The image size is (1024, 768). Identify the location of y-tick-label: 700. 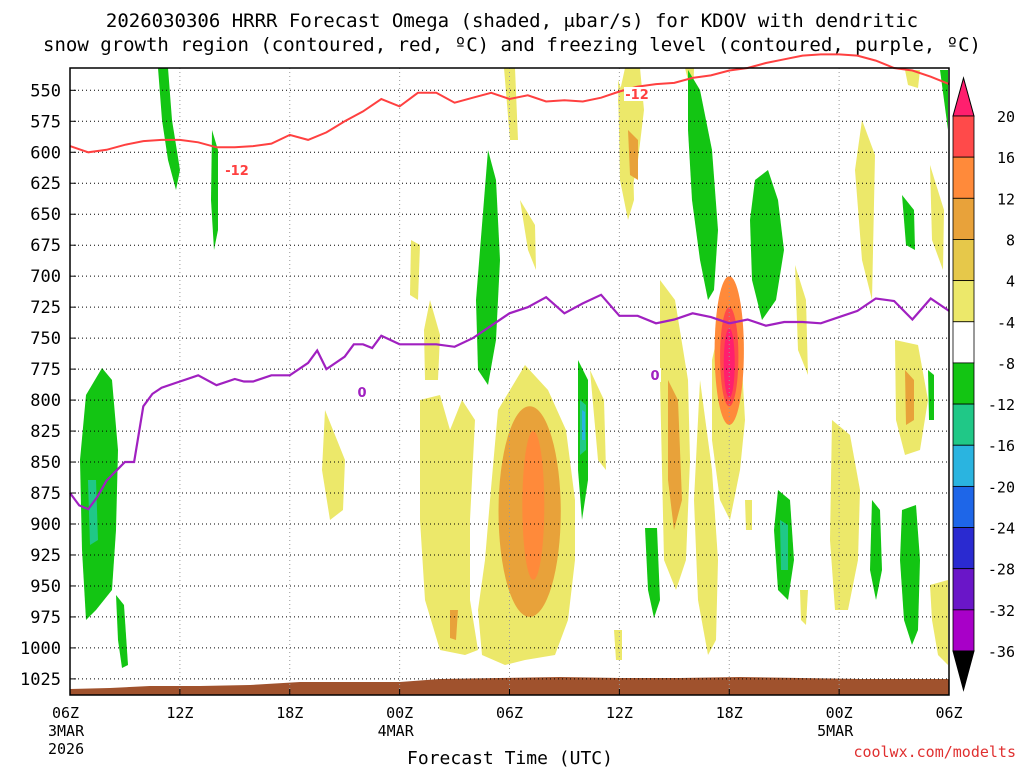
(45, 277).